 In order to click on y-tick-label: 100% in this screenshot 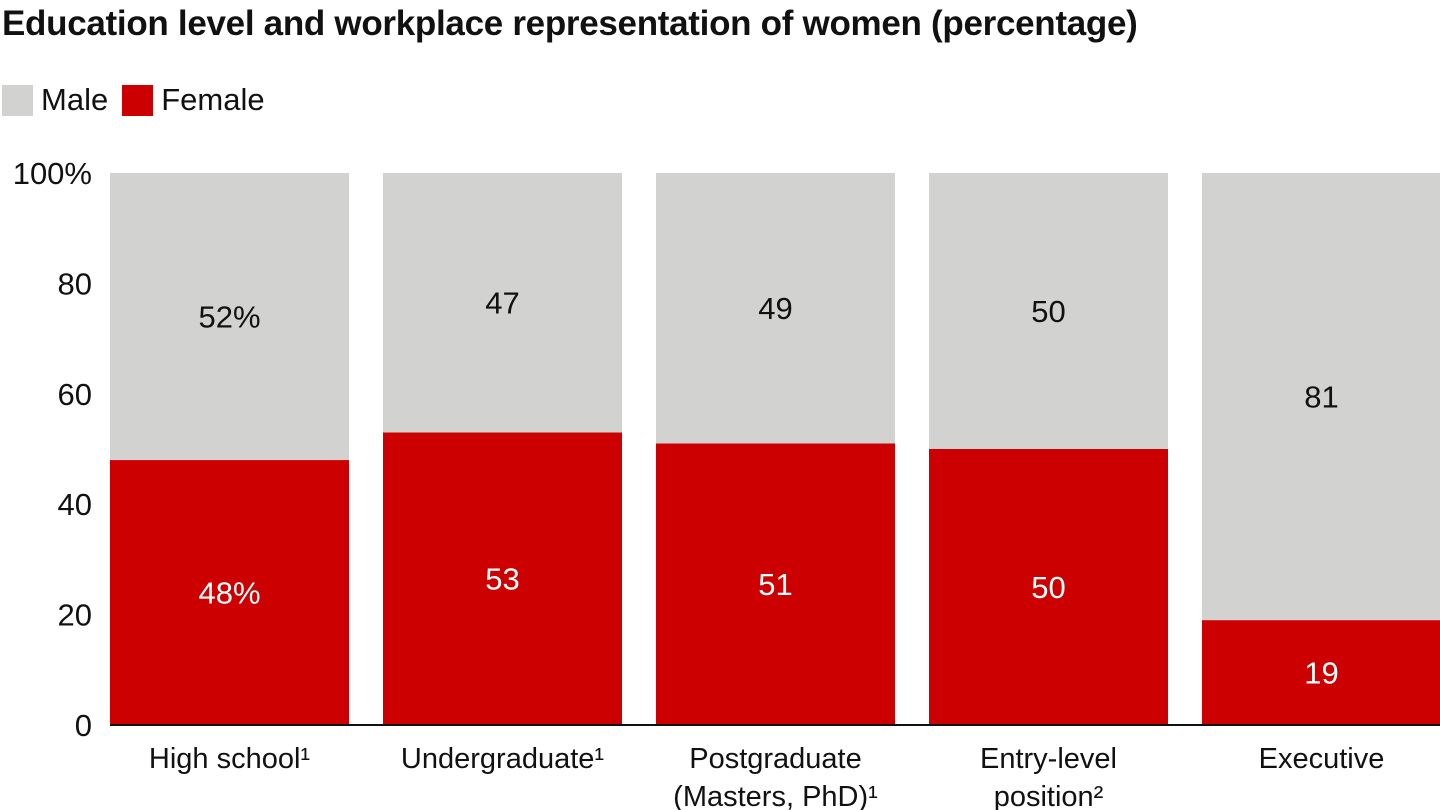, I will do `click(52, 173)`.